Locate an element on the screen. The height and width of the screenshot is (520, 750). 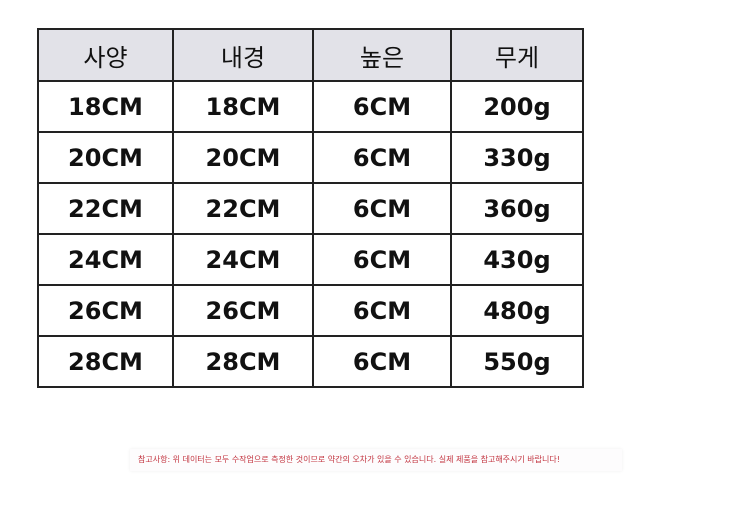
table-row: 18CM 18CM 6CM 200g is located at coordinates (310, 106).